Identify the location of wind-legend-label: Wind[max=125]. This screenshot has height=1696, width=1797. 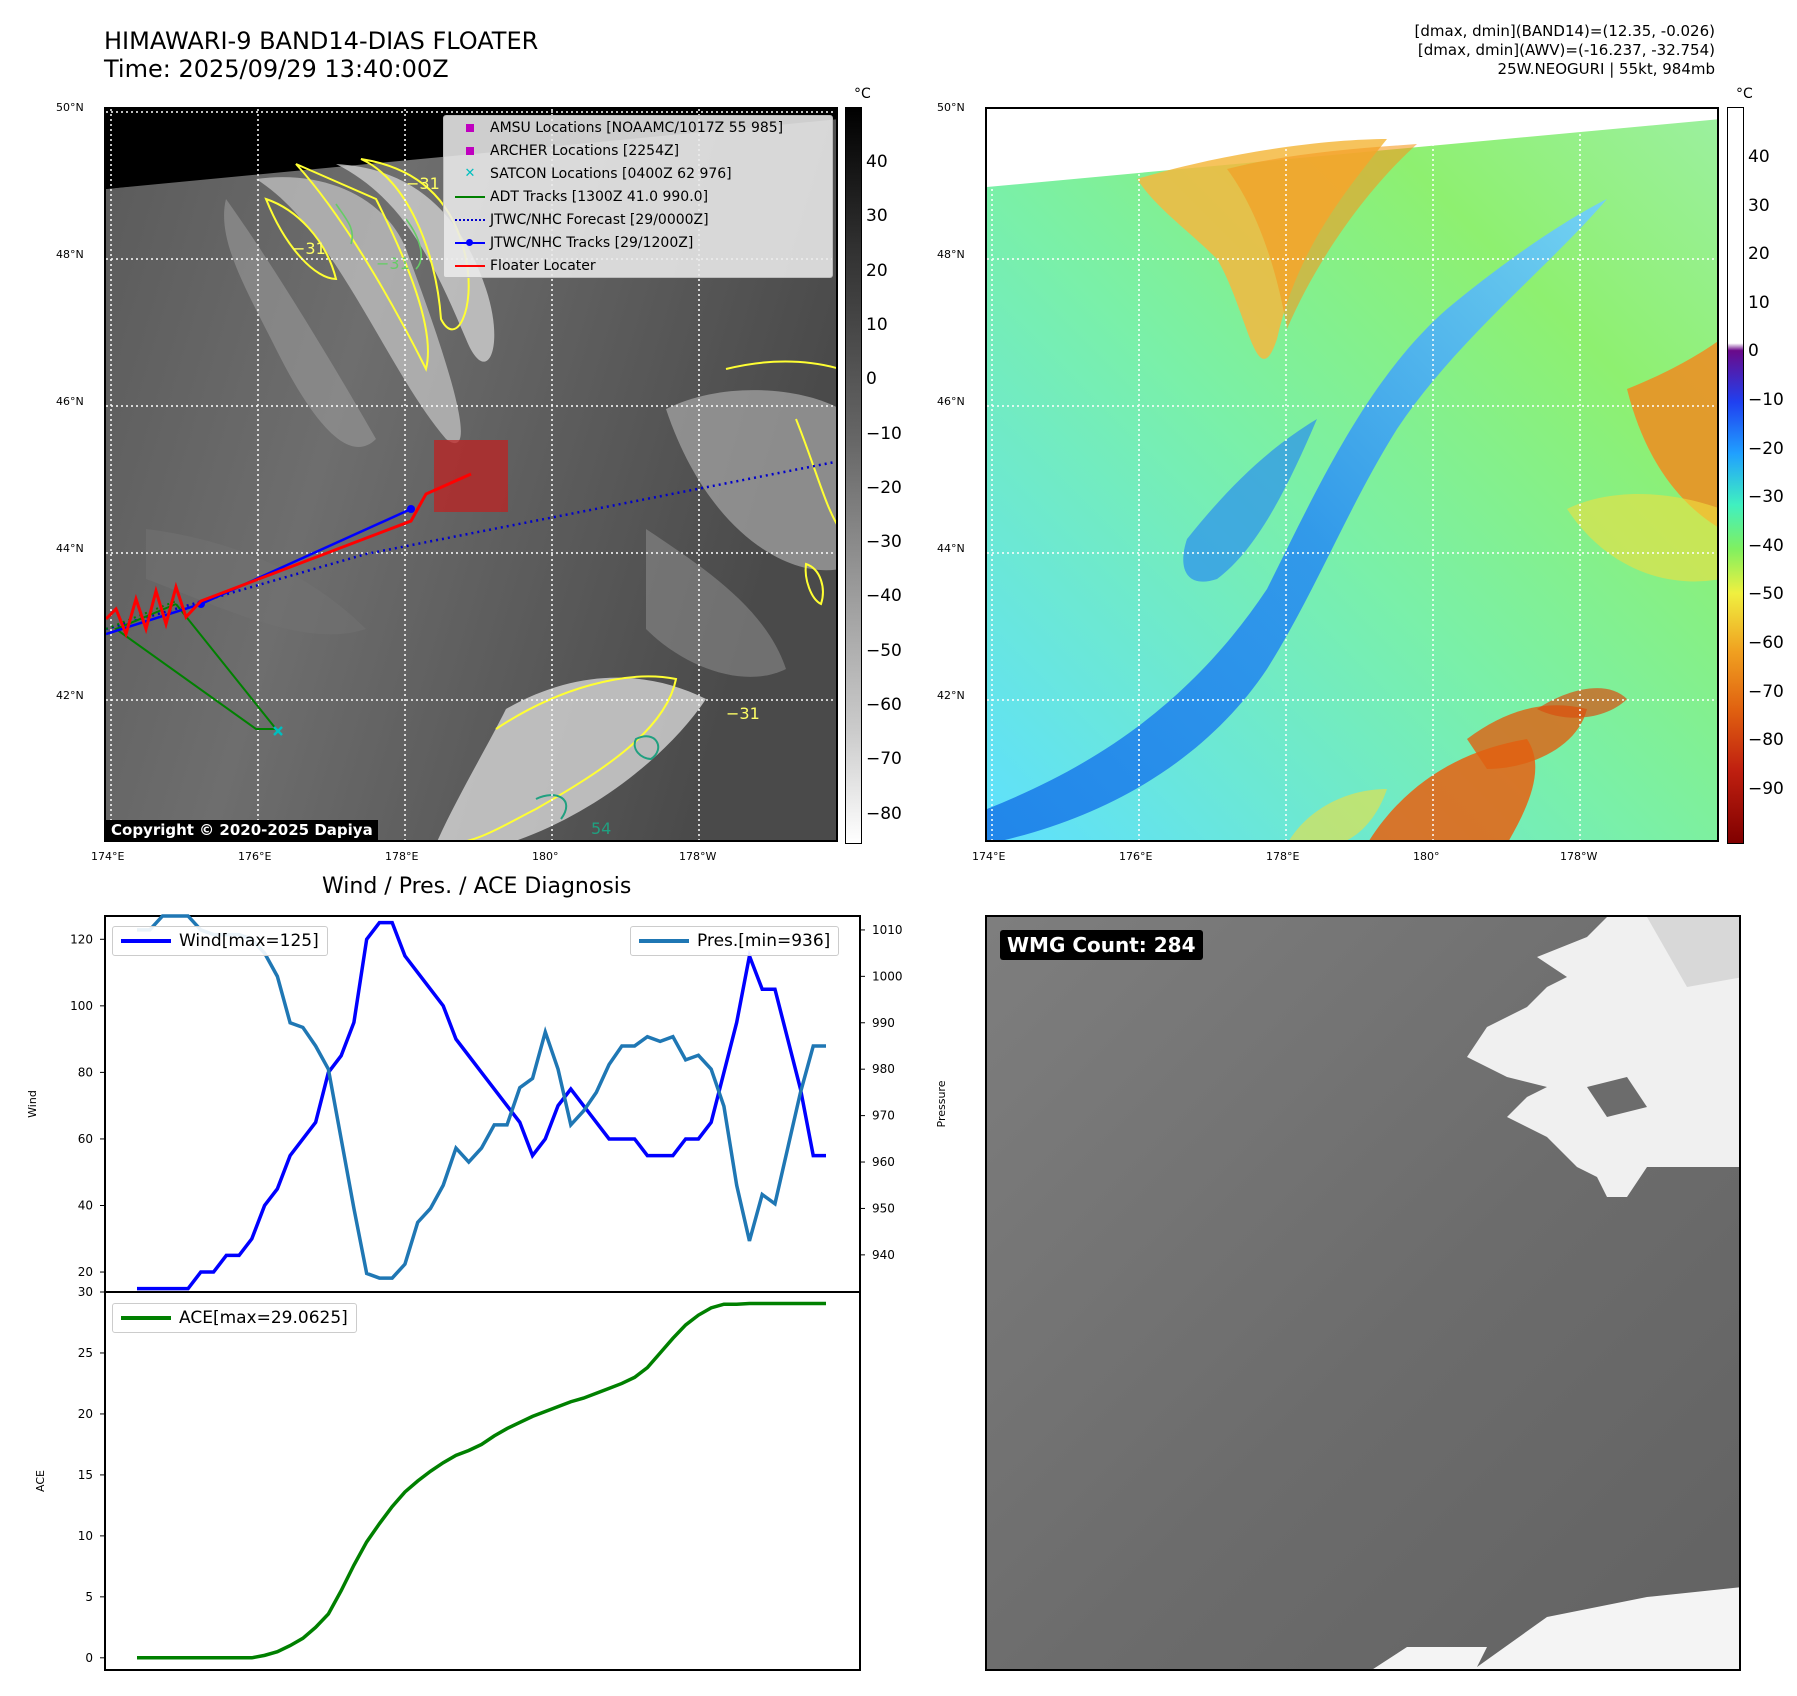
(249, 941).